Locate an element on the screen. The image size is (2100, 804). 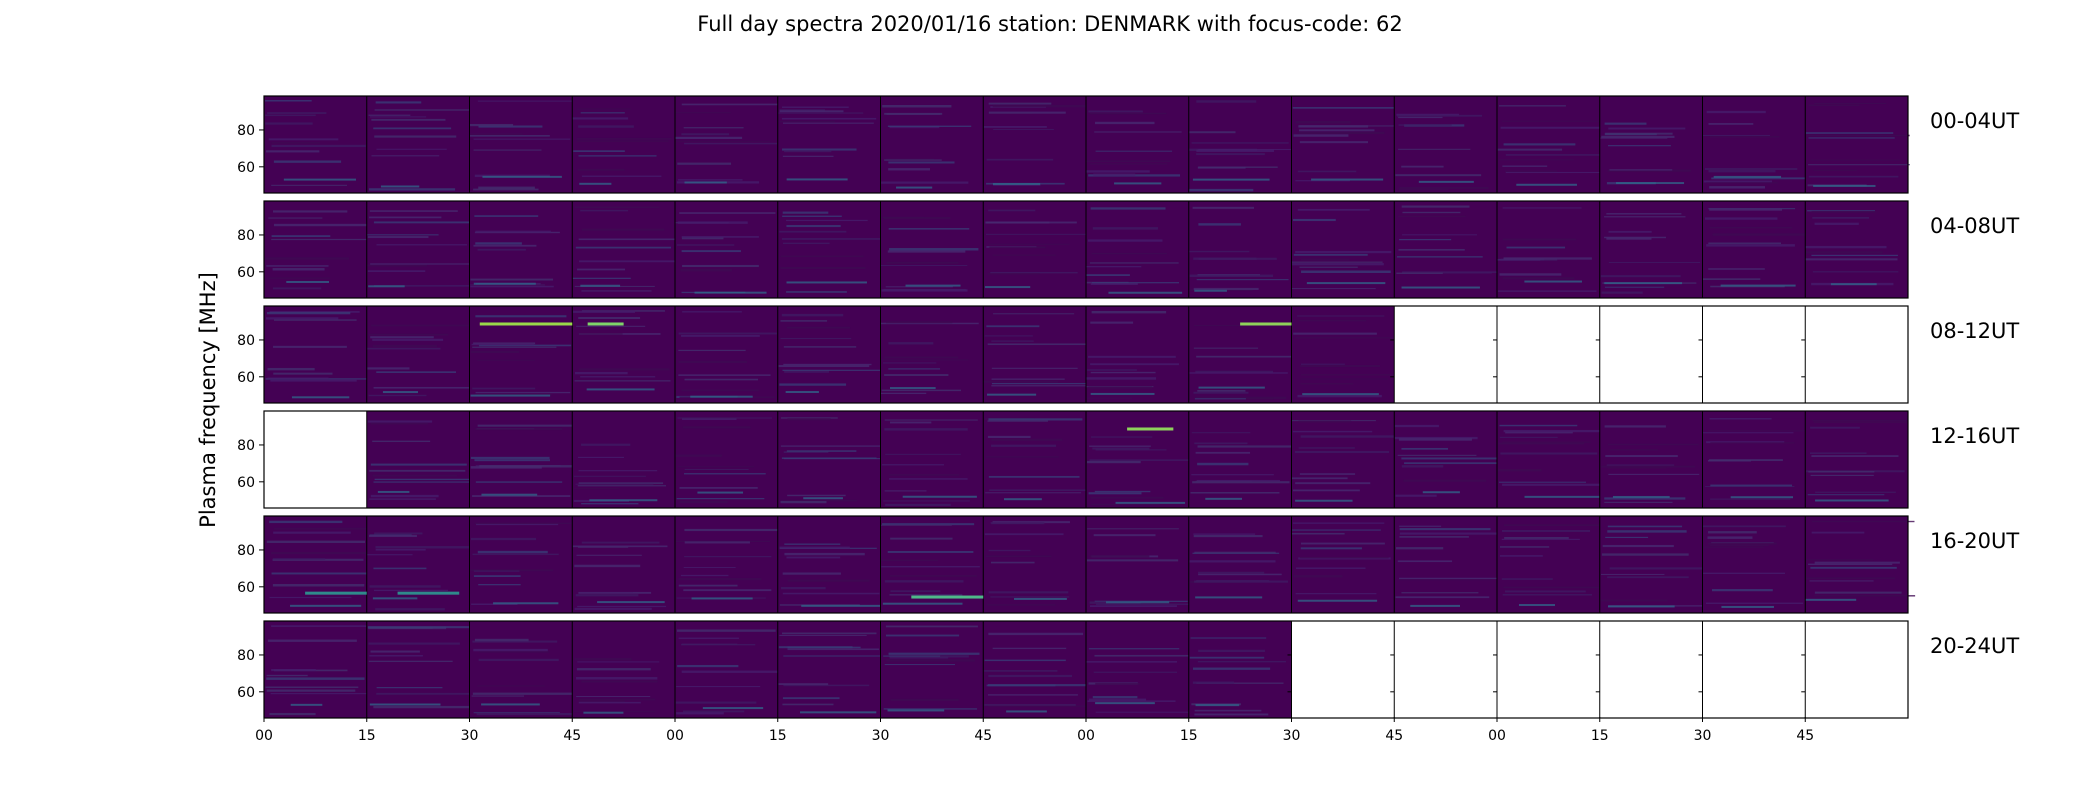
y-tick-label: 80 is located at coordinates (246, 551).